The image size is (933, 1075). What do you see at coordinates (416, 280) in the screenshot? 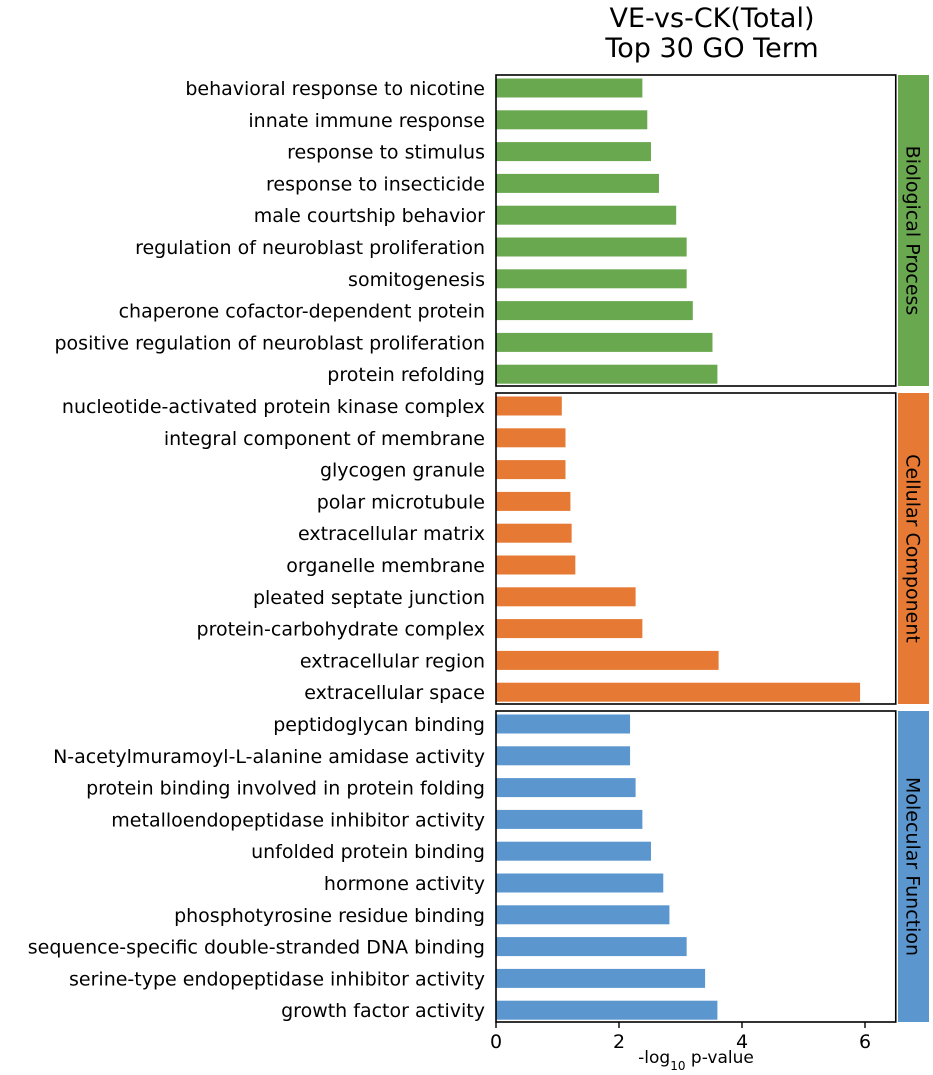
I see `category-label: somitogenesis` at bounding box center [416, 280].